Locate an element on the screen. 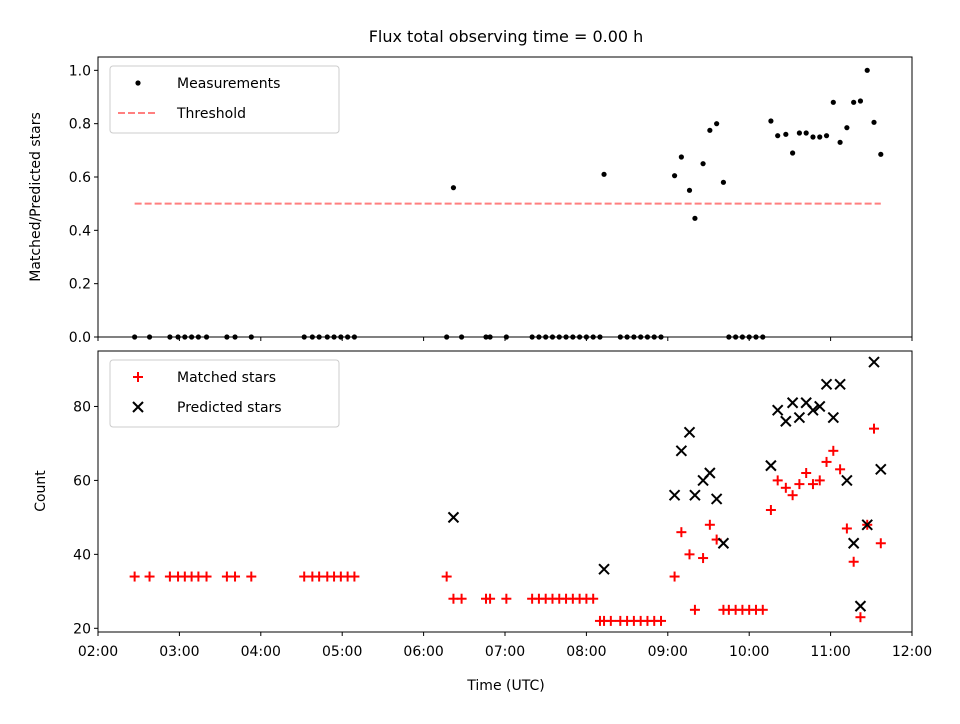  top-y-tick-label: 0.4 is located at coordinates (80, 231).